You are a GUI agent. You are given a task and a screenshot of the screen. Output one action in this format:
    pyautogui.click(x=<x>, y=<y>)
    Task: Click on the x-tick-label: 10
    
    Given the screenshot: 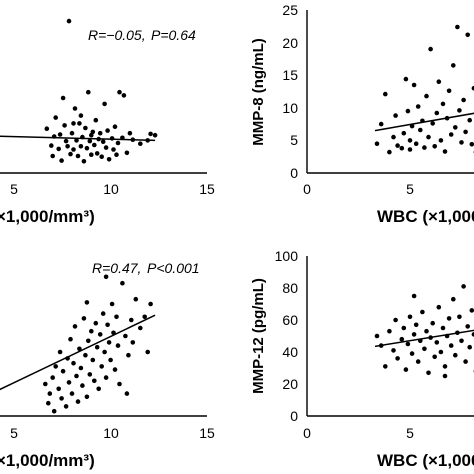 What is the action you would take?
    pyautogui.click(x=111, y=433)
    